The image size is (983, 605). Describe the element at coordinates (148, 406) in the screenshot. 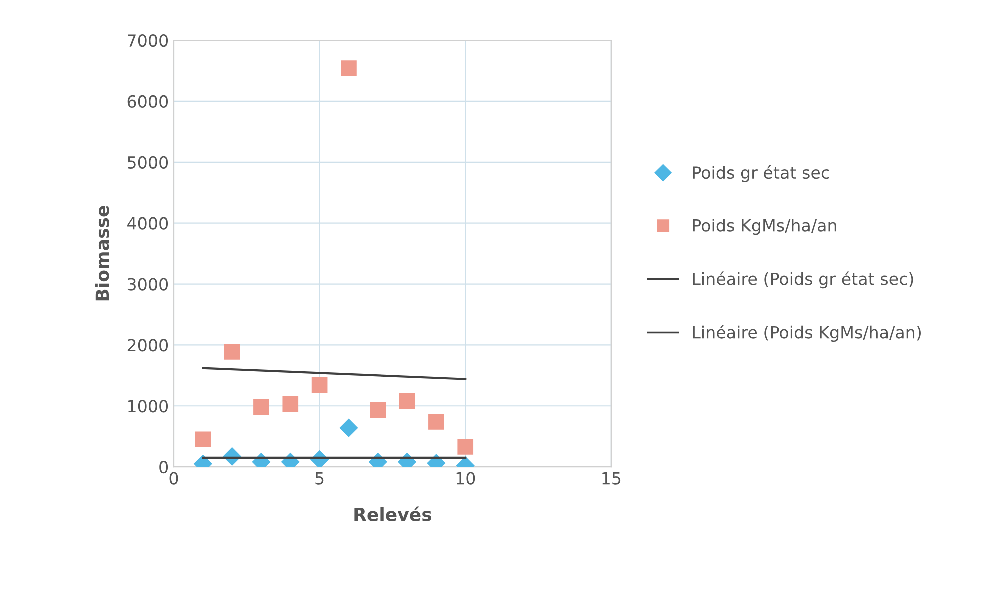

I see `y-tick-label: 1000` at that location.